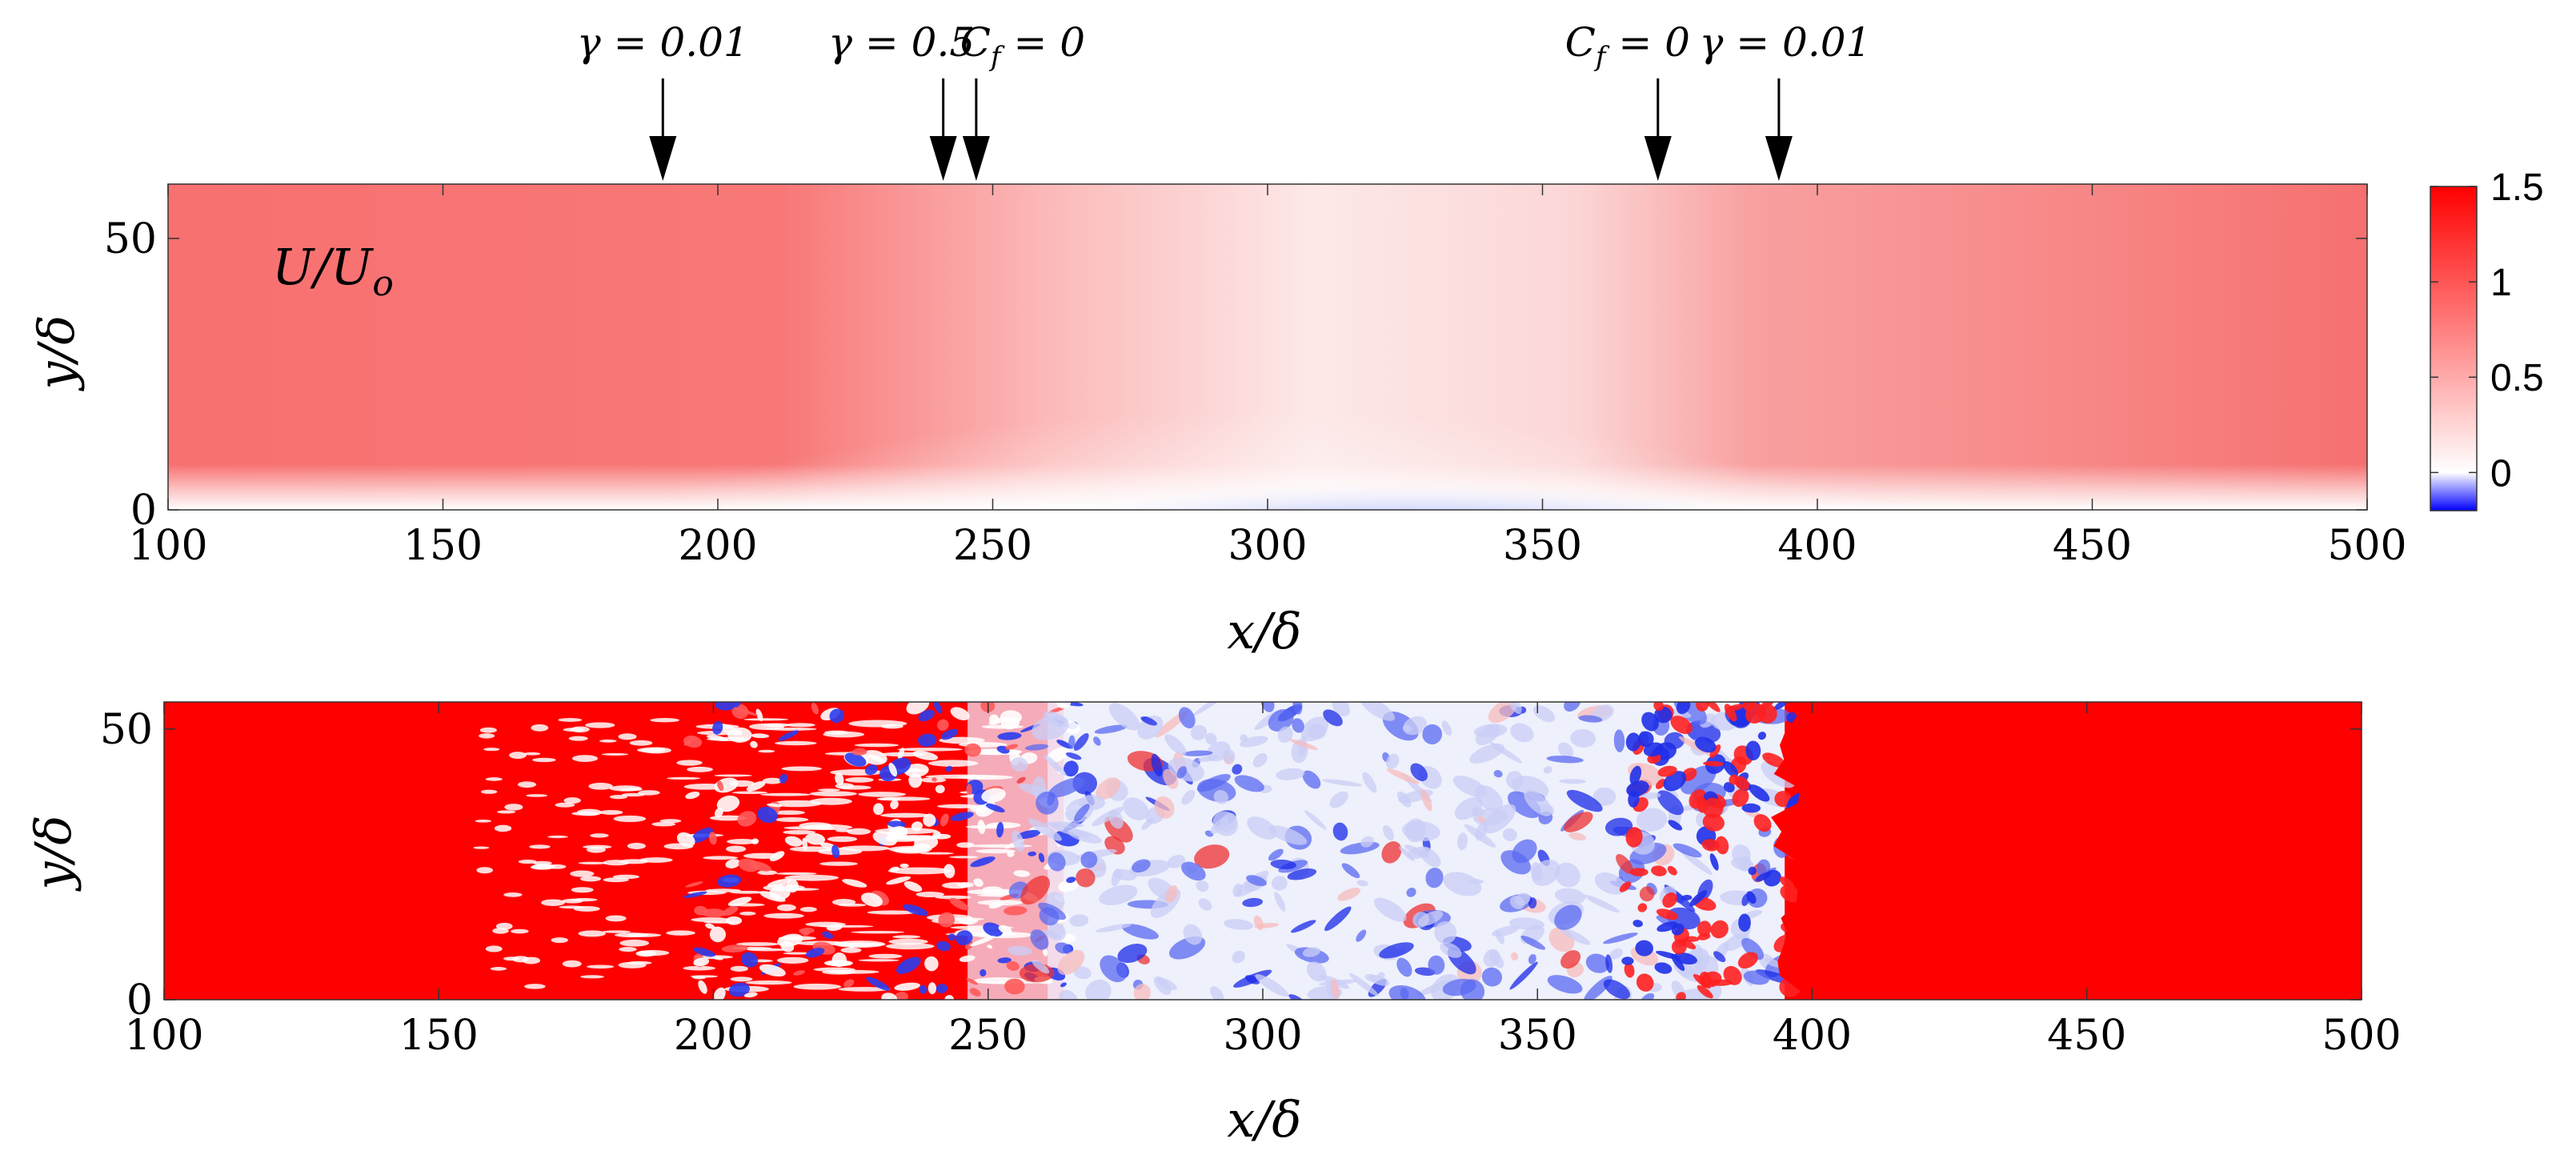 This screenshot has width=2576, height=1175. What do you see at coordinates (167, 546) in the screenshot?
I see `top-x-tick-label: 100` at bounding box center [167, 546].